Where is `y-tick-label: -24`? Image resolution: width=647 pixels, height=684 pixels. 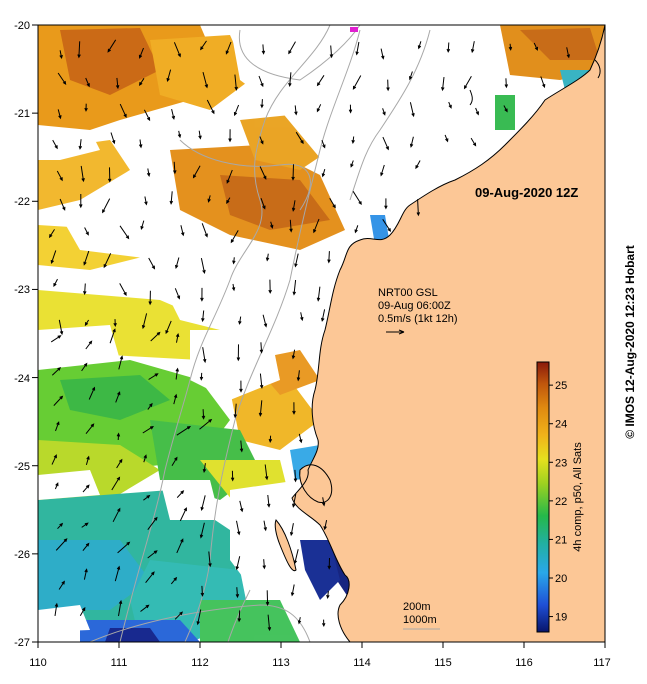
y-tick-label: -24 is located at coordinates (22, 379).